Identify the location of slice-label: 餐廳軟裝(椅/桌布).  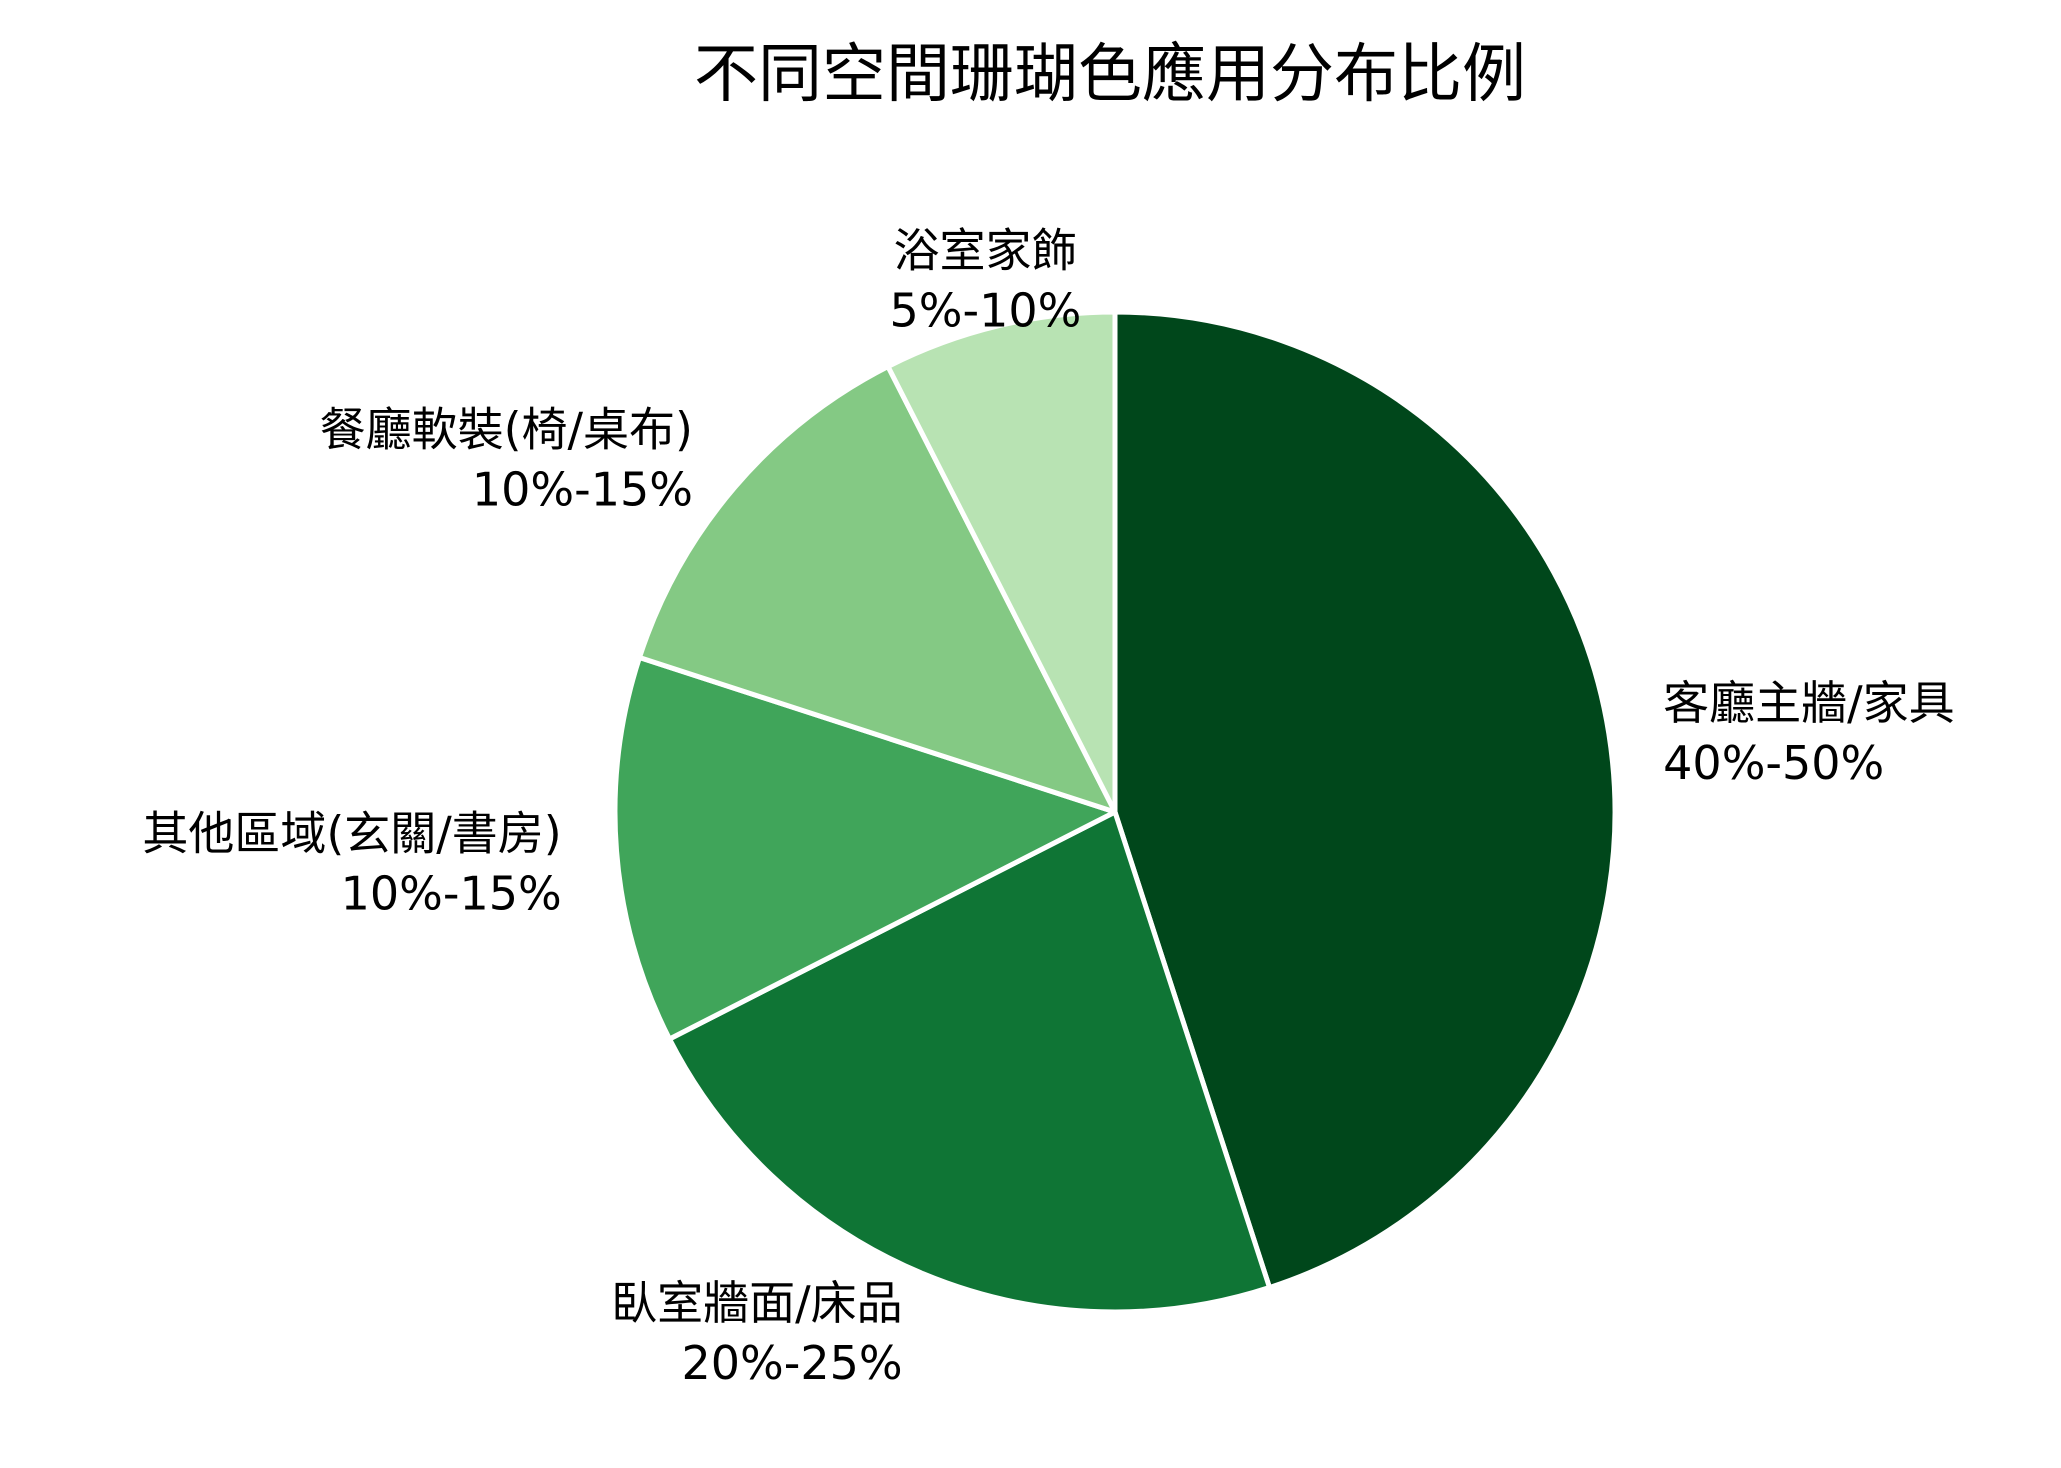
(506, 430).